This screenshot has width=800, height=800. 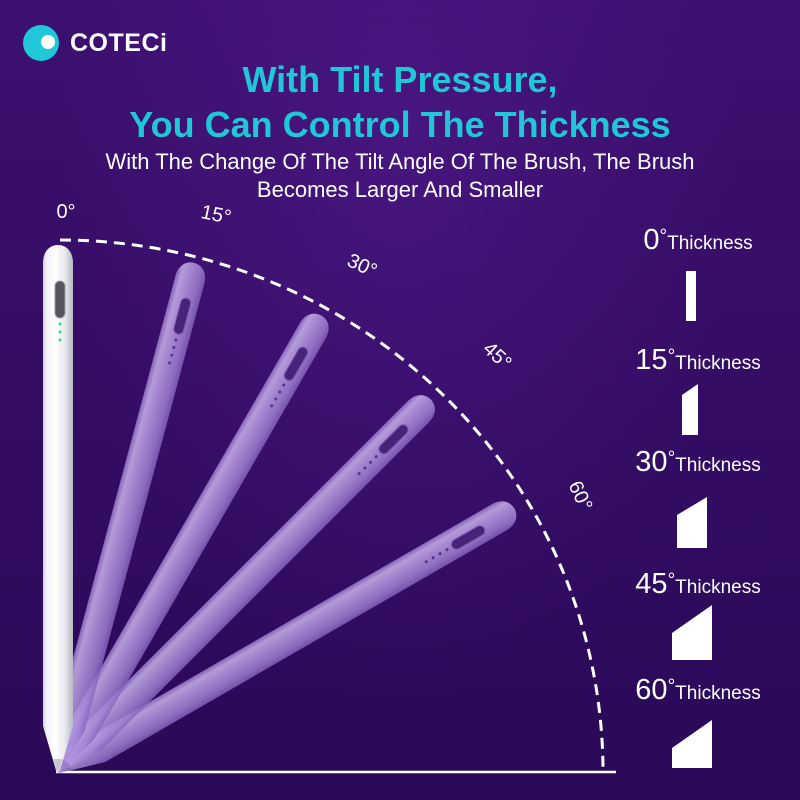 I want to click on thickness-samples, so click(x=692, y=519).